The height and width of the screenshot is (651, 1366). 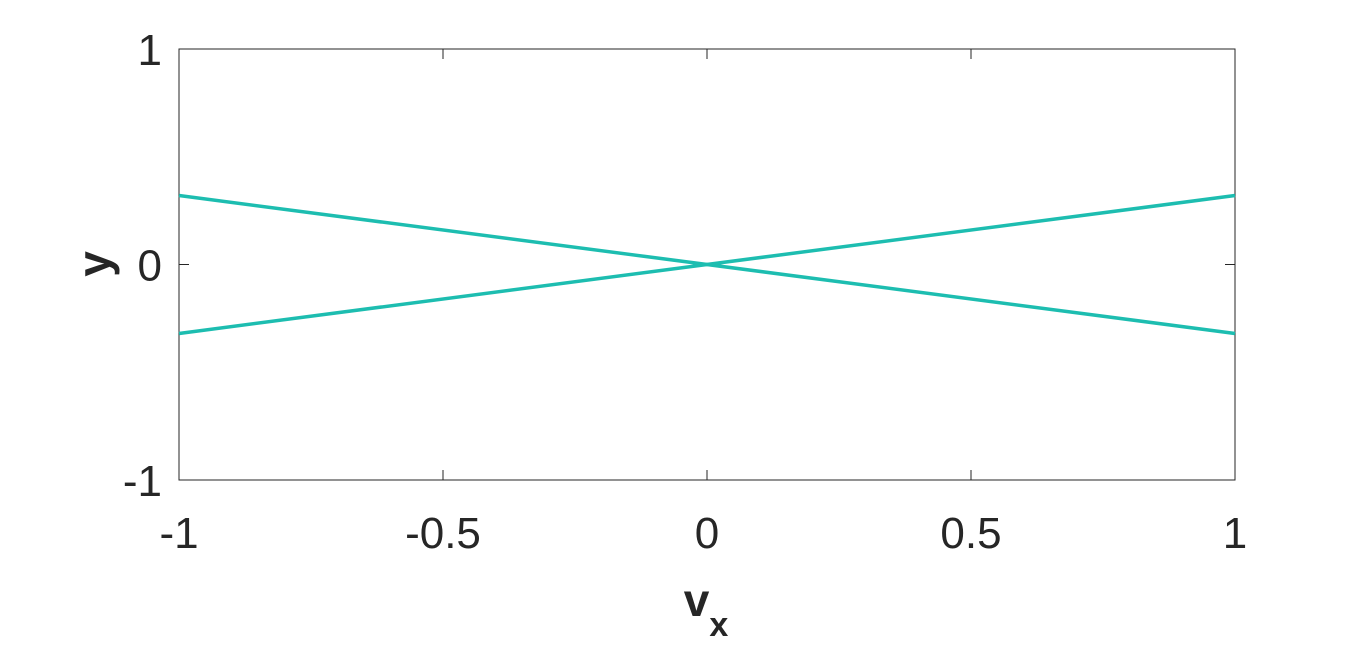 I want to click on x-tick-label: 1, so click(x=1235, y=533).